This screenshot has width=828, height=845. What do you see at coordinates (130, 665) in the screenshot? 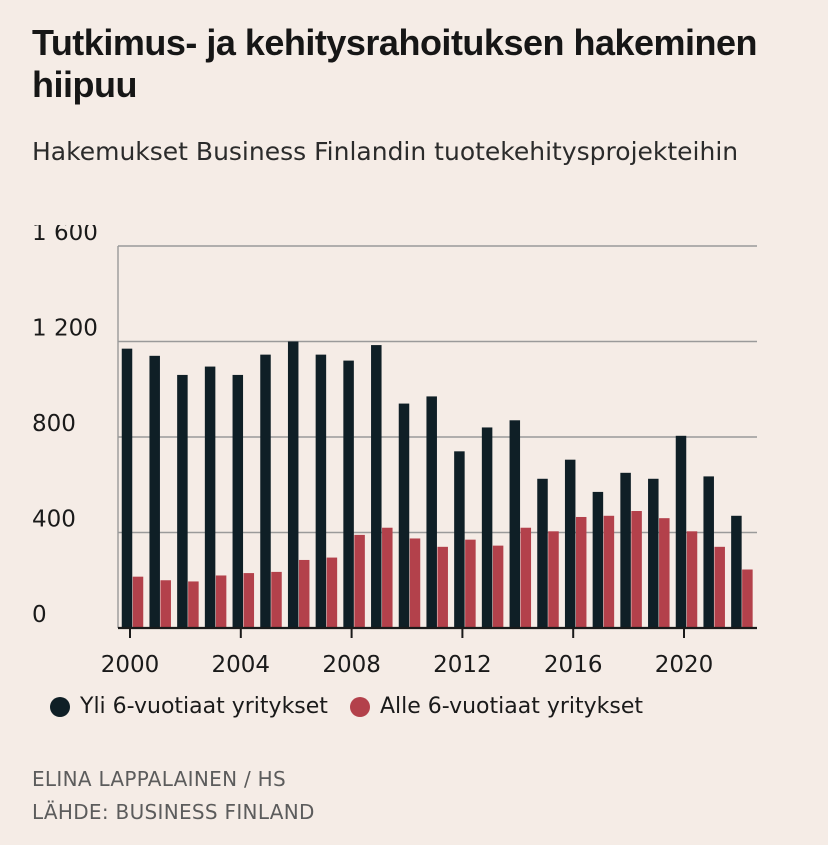
I see `x-tick-label: 2000` at bounding box center [130, 665].